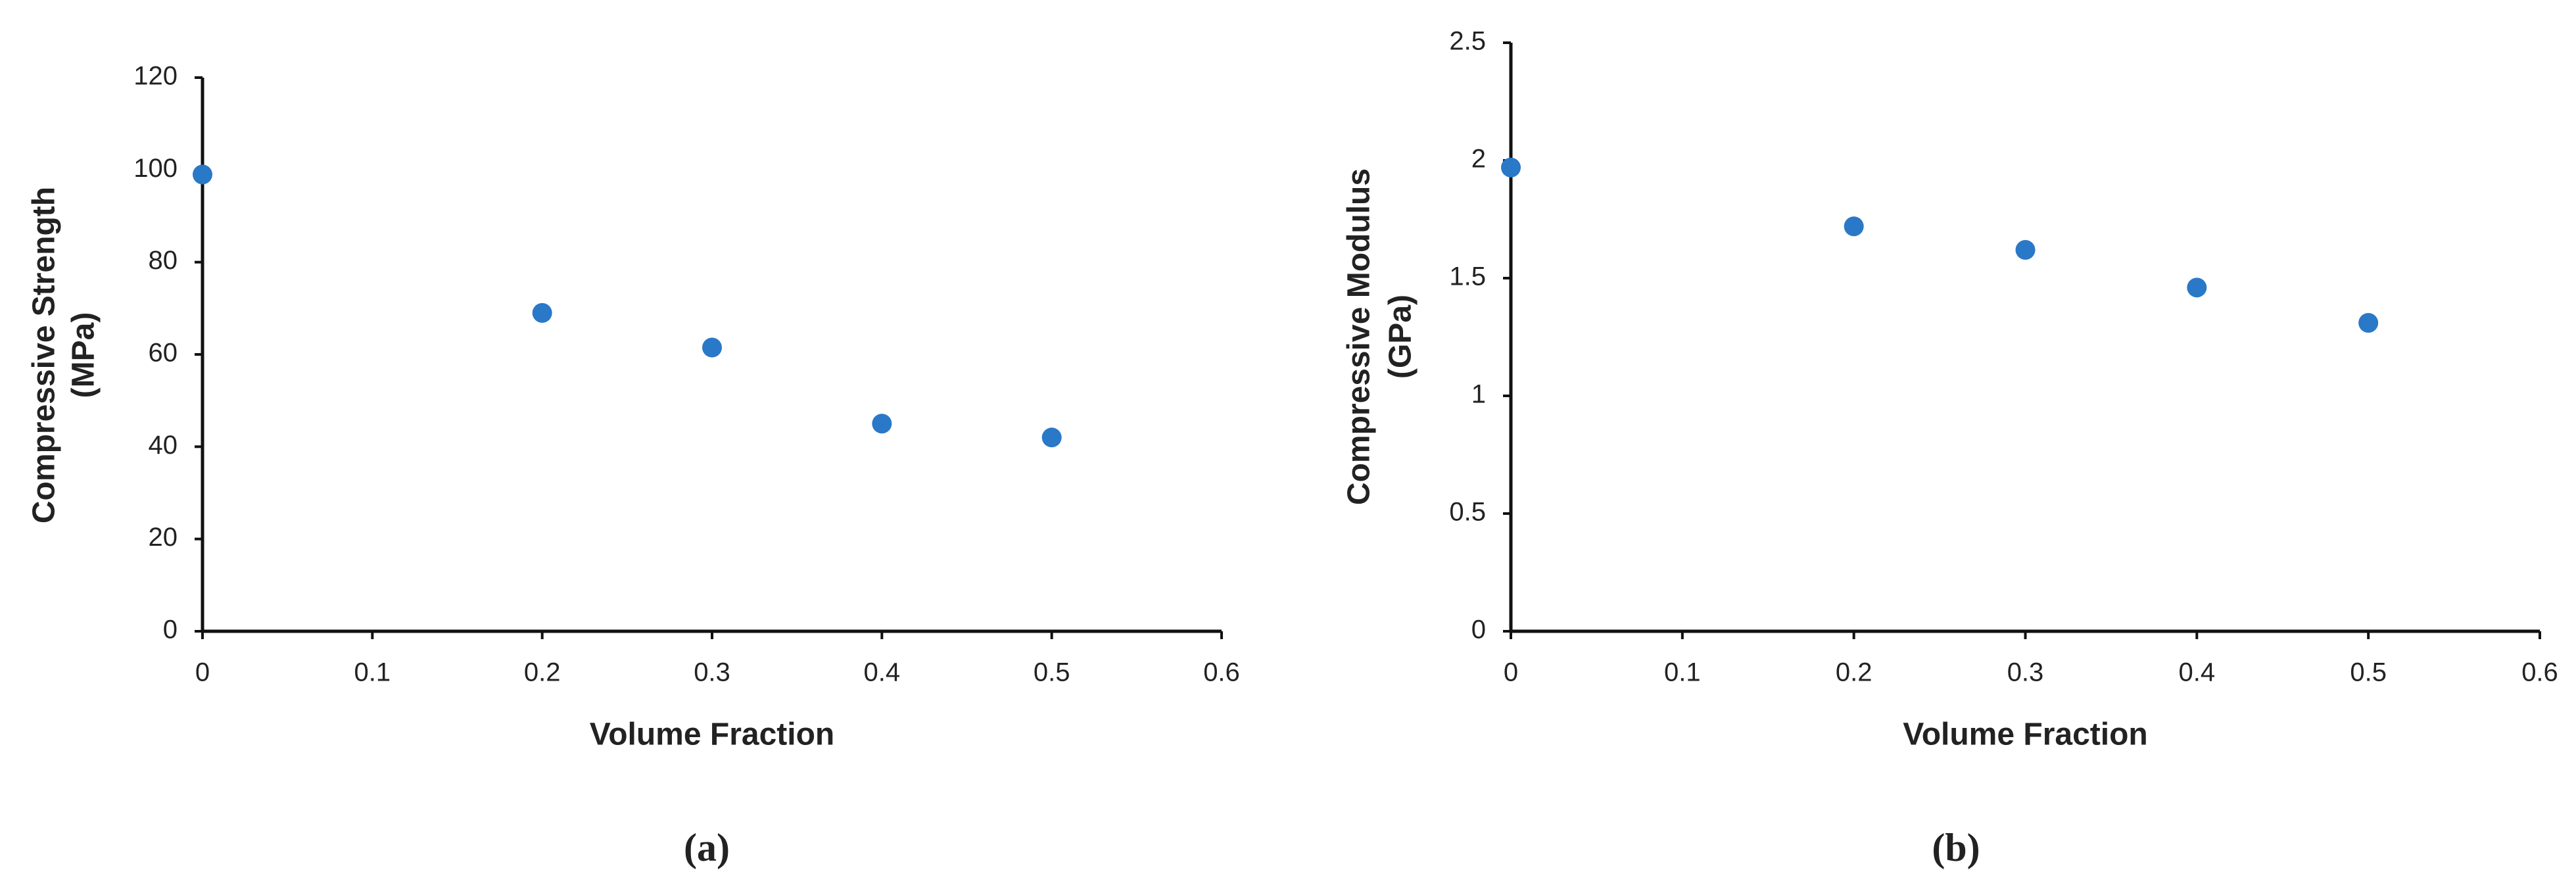  What do you see at coordinates (1468, 276) in the screenshot?
I see `y-tick-label: 1.5` at bounding box center [1468, 276].